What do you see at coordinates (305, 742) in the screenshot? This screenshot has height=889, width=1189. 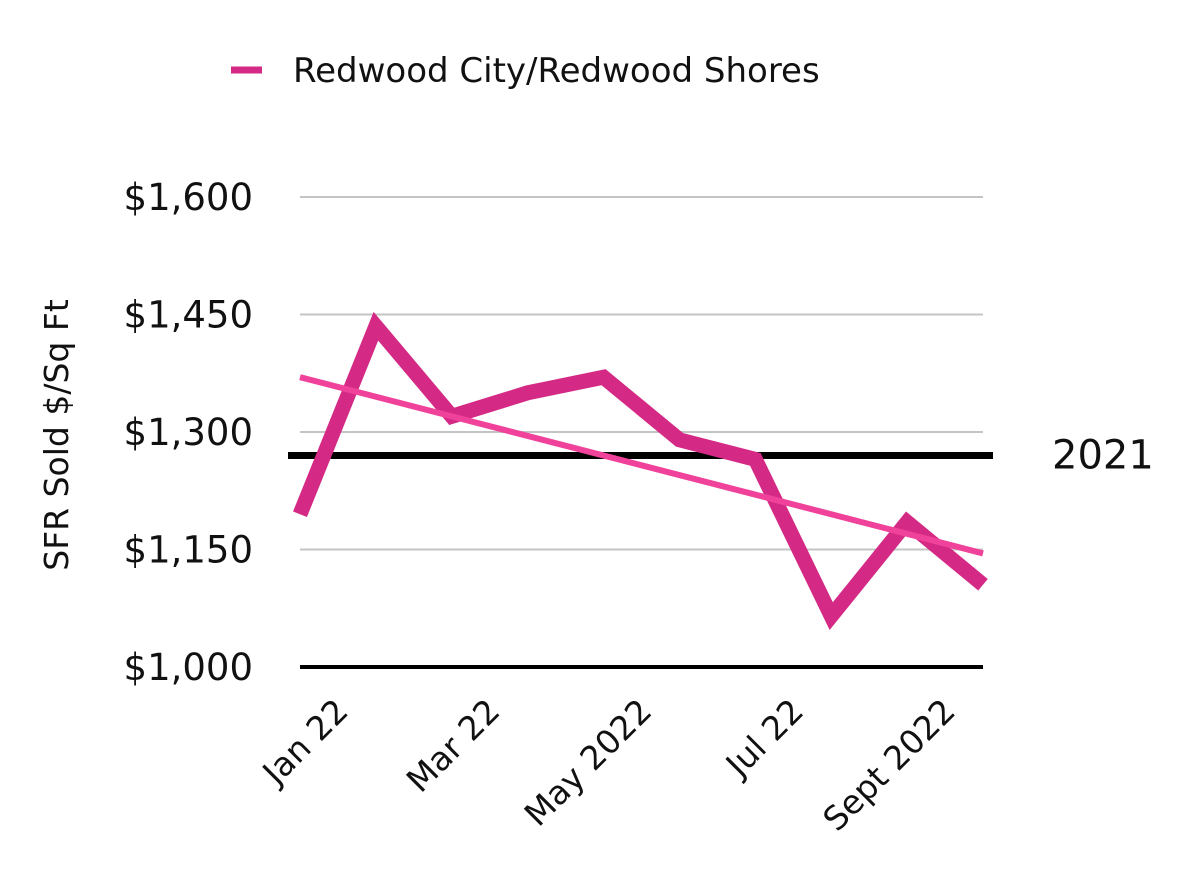 I see `x-tick-label: Jan 22` at bounding box center [305, 742].